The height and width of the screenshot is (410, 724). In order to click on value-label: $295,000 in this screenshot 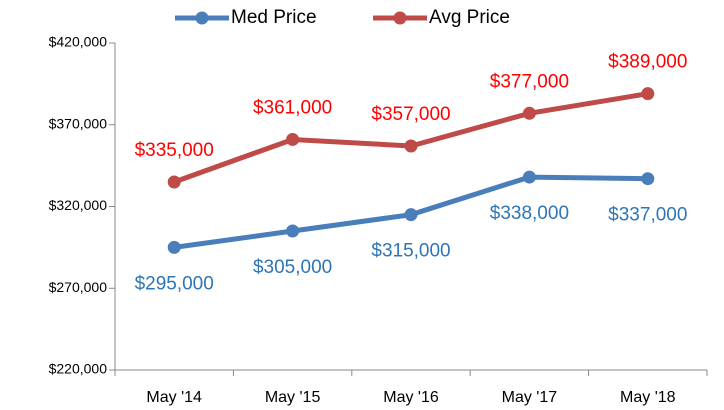, I will do `click(174, 283)`.